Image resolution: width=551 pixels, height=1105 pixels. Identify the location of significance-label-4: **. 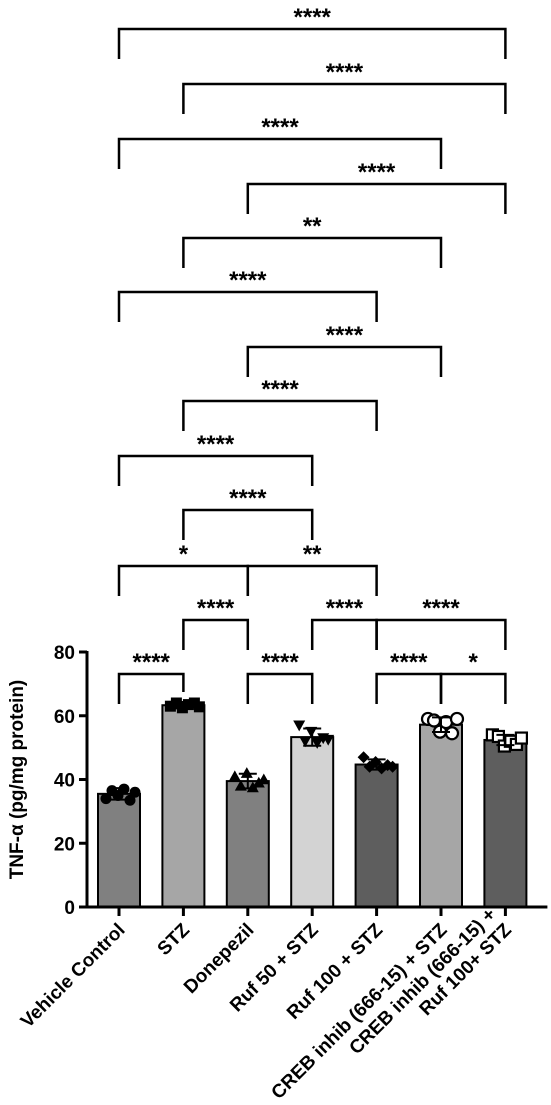
(312, 226).